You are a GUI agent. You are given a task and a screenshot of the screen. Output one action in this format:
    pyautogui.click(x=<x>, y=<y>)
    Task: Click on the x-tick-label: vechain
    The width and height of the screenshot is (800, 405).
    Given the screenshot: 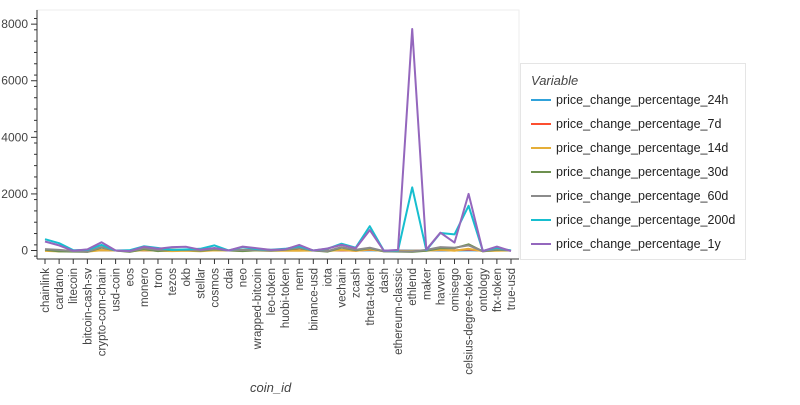 What is the action you would take?
    pyautogui.click(x=343, y=288)
    